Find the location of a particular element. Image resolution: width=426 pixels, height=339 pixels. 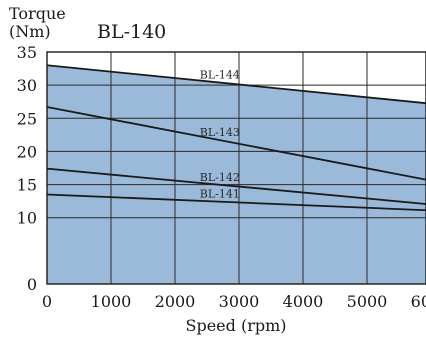

chart-title: BL-140 is located at coordinates (131, 32).